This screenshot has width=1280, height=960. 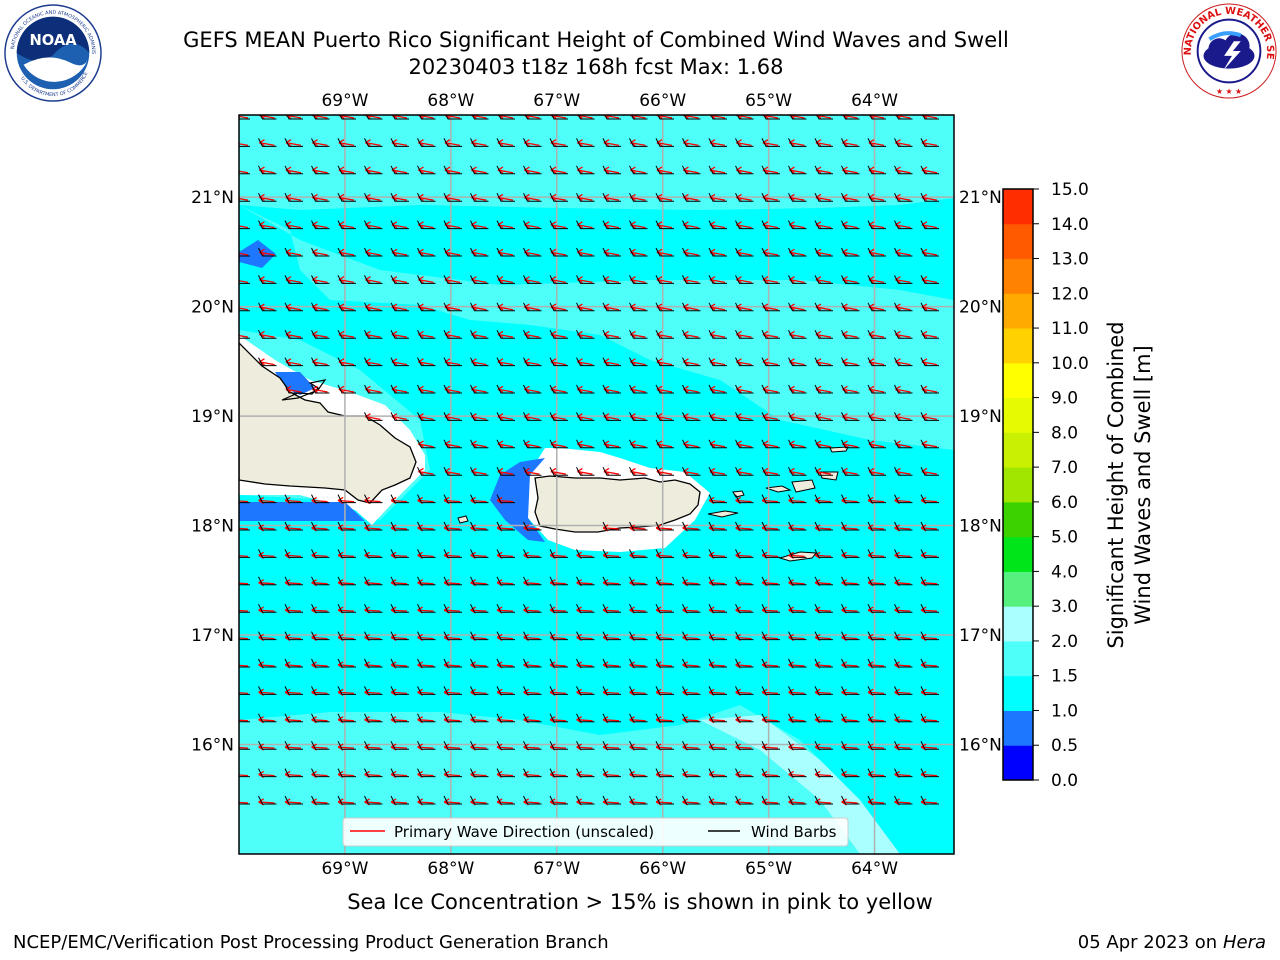 What do you see at coordinates (924, 117) in the screenshot?
I see `wave-arrow-head` at bounding box center [924, 117].